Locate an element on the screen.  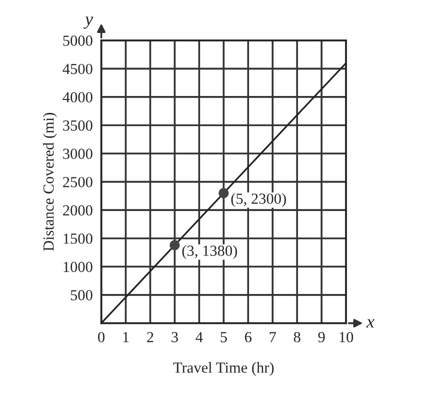
y-tick-label: 4000 is located at coordinates (77, 97).